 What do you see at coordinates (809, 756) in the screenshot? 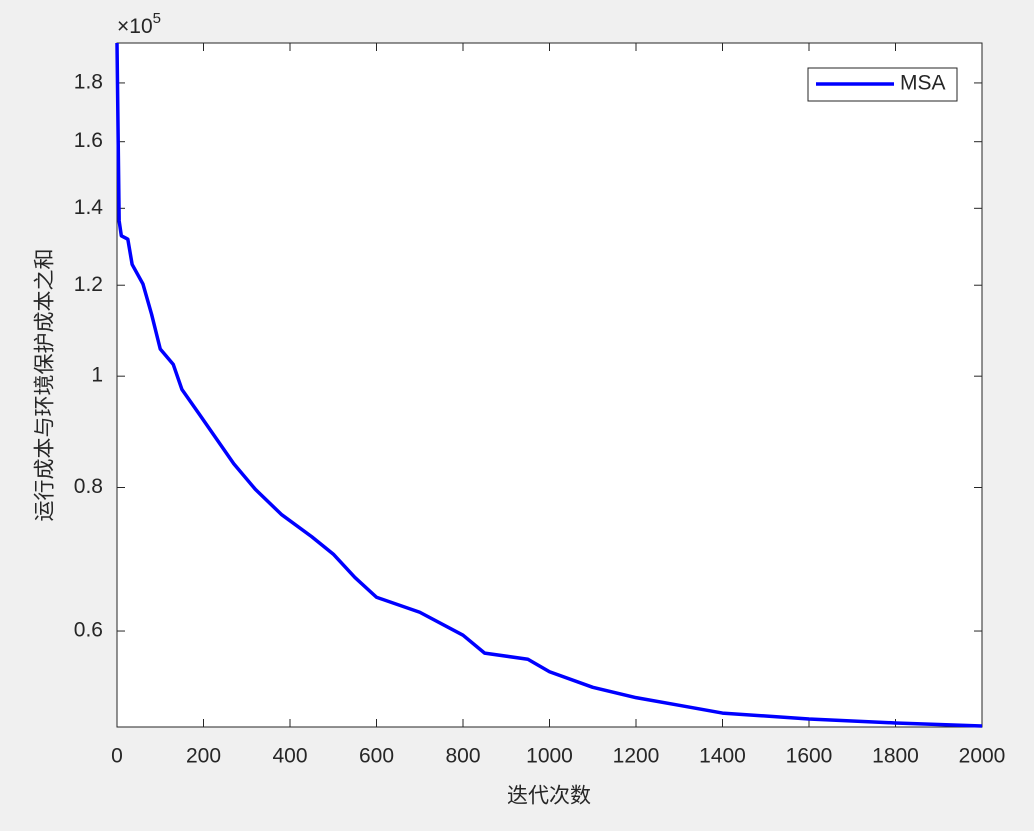
I see `x-tick-label: 1600` at bounding box center [809, 756].